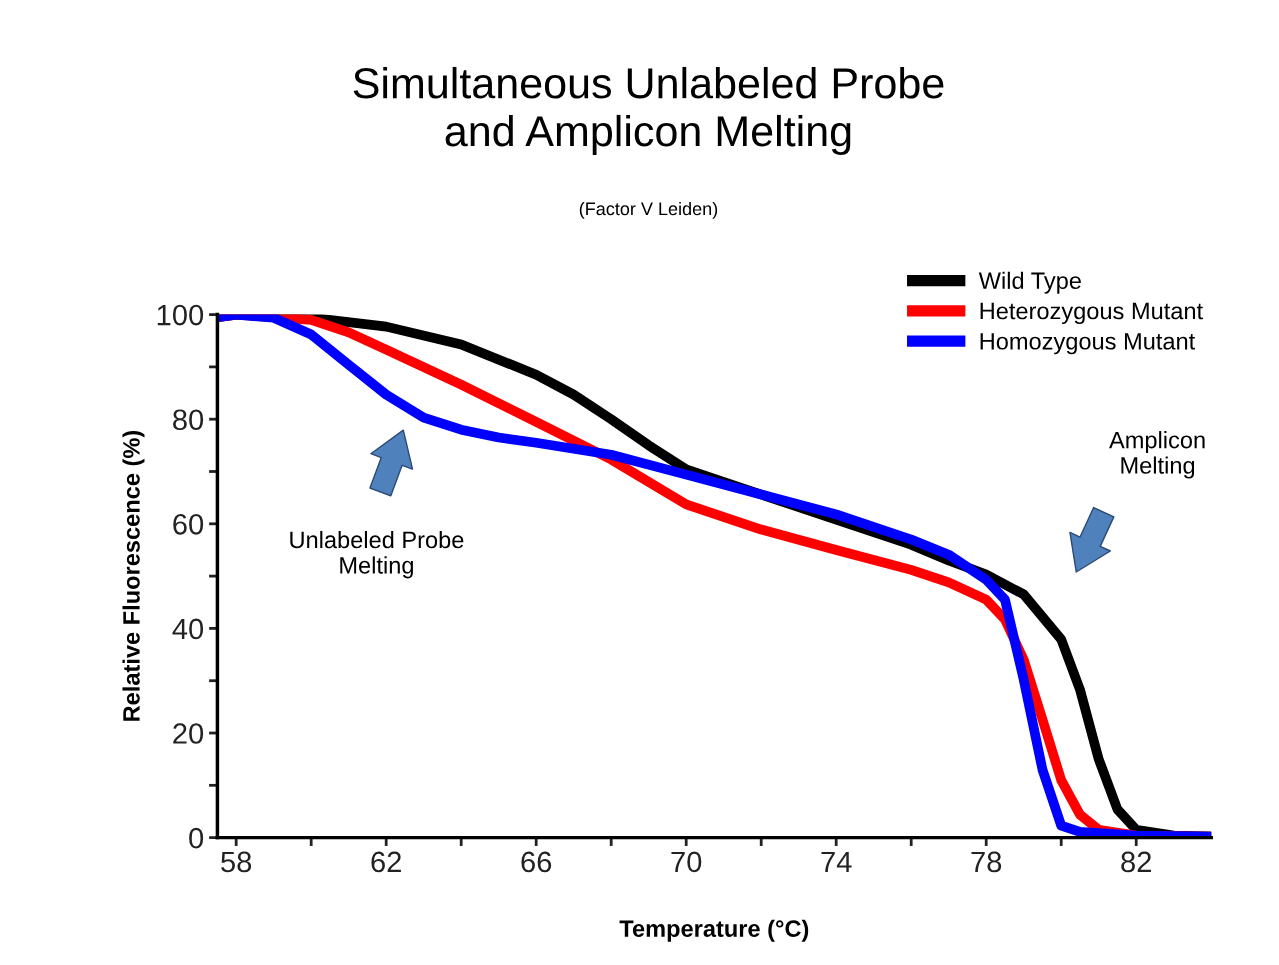  What do you see at coordinates (196, 838) in the screenshot?
I see `y-tick-label: 0` at bounding box center [196, 838].